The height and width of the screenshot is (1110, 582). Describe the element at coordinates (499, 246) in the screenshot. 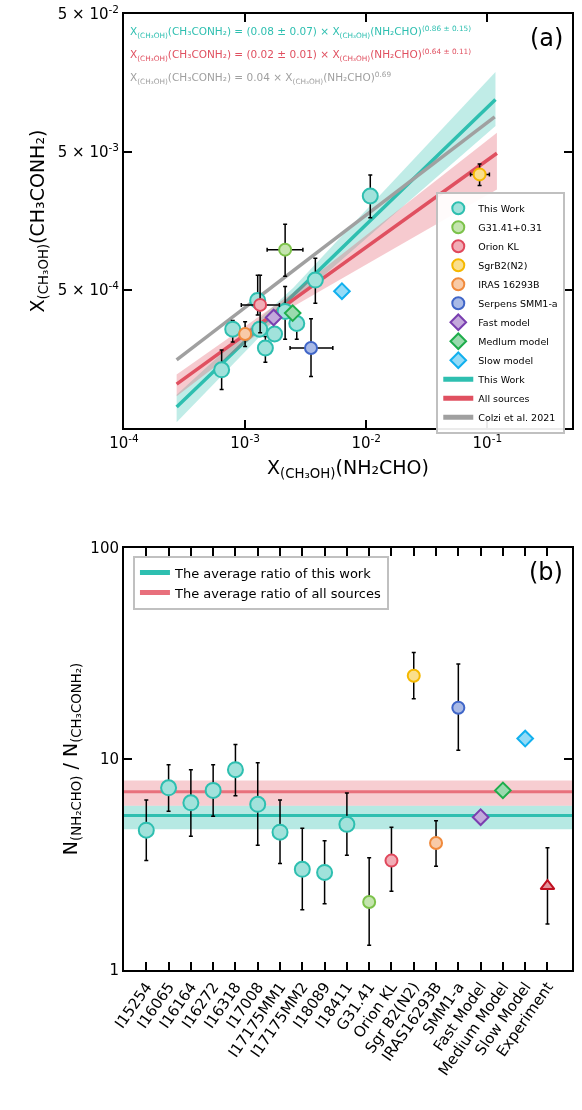

I see `legend-label: Orion KL` at that location.